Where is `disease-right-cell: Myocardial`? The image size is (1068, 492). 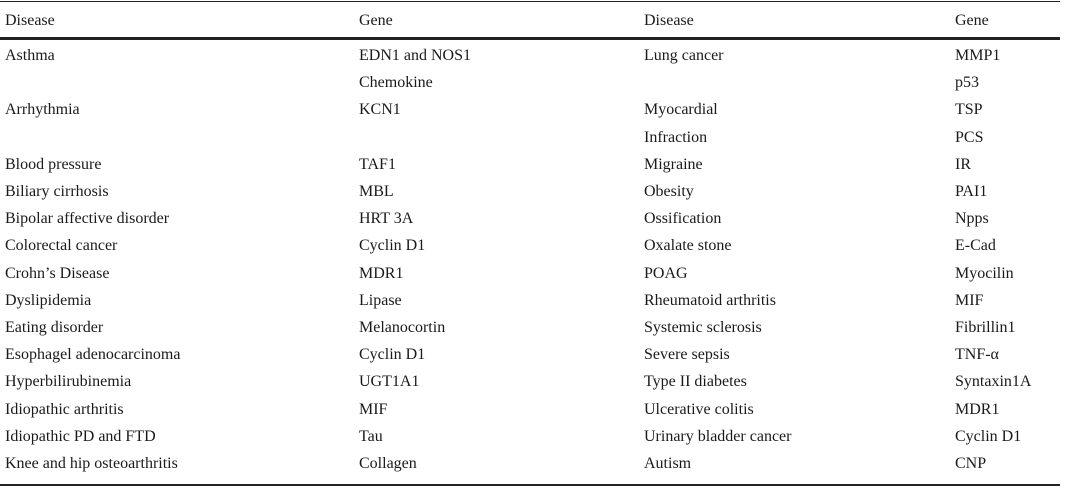
disease-right-cell: Myocardial is located at coordinates (681, 110).